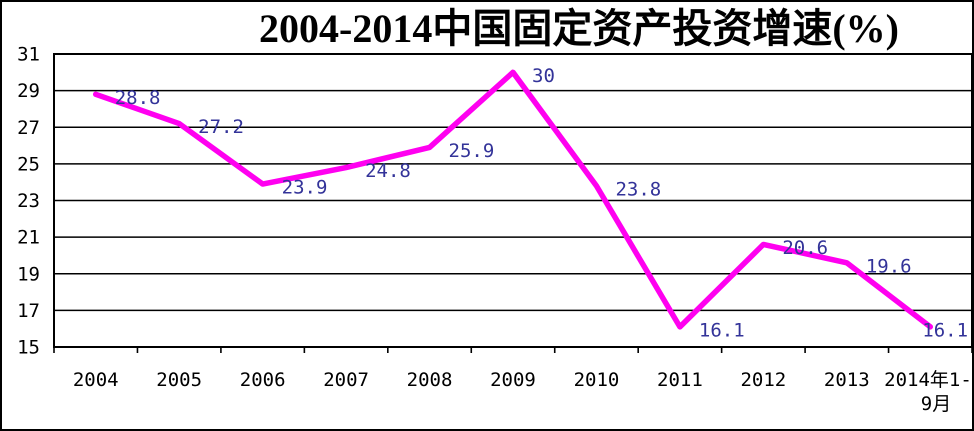 The width and height of the screenshot is (974, 431). I want to click on data-point-label: 28.8, so click(138, 98).